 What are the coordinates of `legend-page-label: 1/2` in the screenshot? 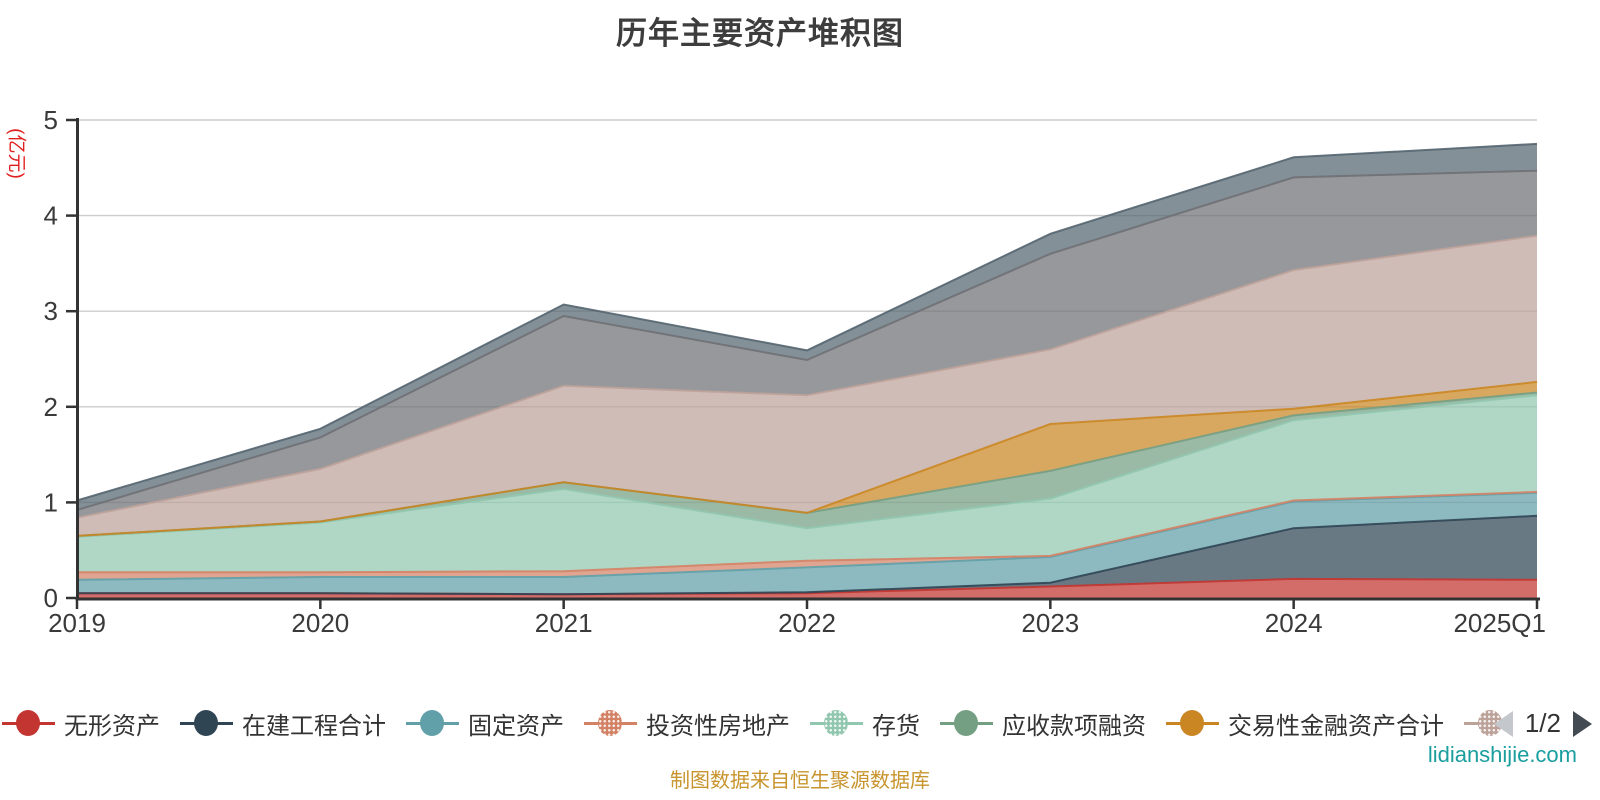 It's located at (1542, 723).